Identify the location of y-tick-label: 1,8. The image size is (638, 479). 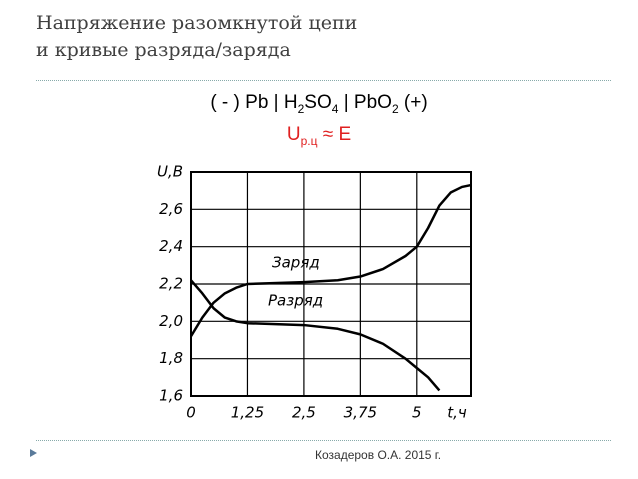
(171, 358).